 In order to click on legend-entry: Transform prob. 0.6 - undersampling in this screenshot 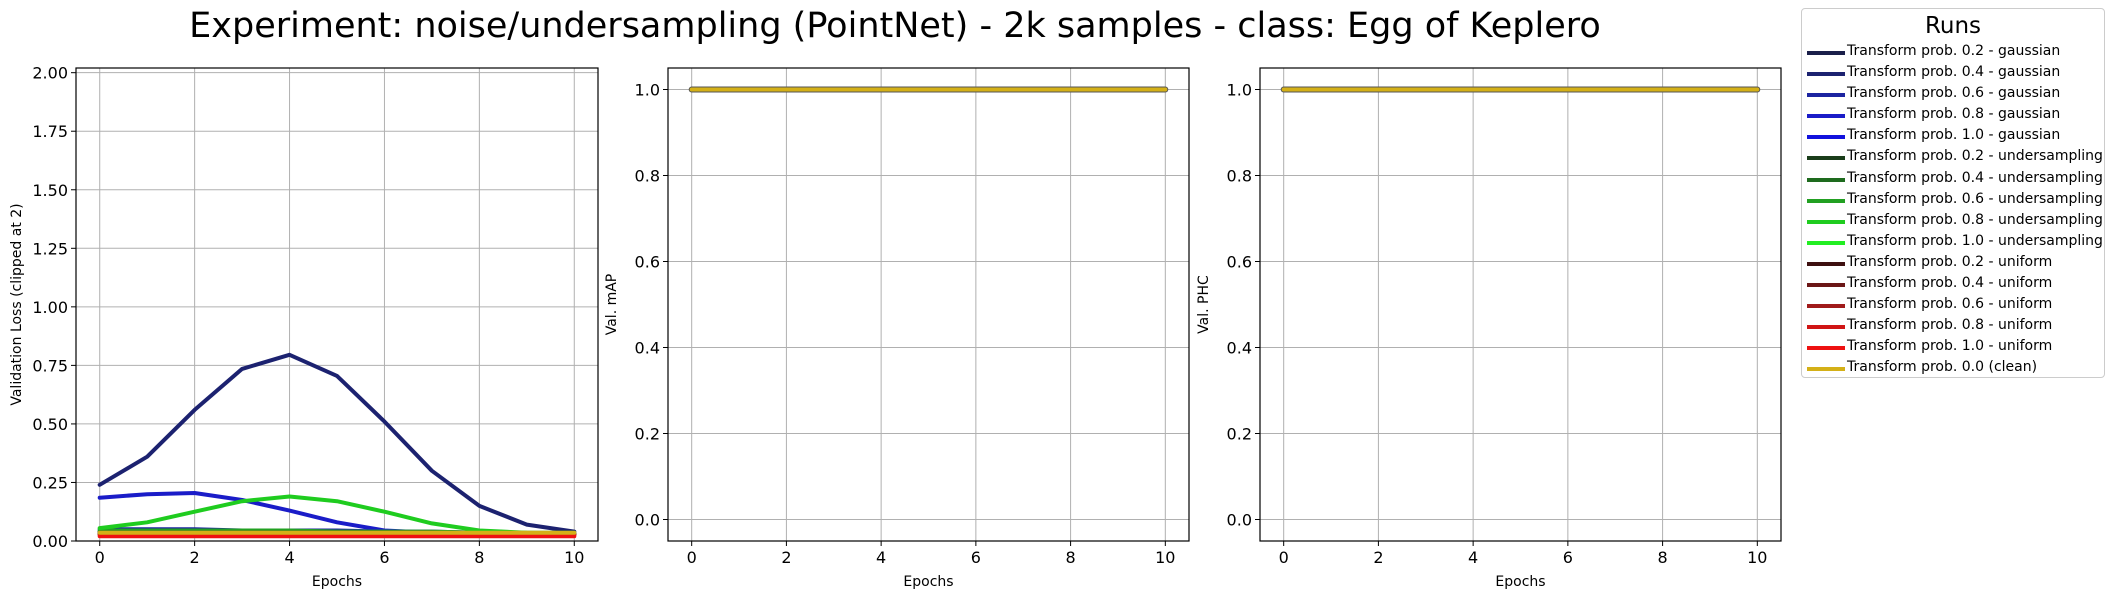, I will do `click(1953, 200)`.